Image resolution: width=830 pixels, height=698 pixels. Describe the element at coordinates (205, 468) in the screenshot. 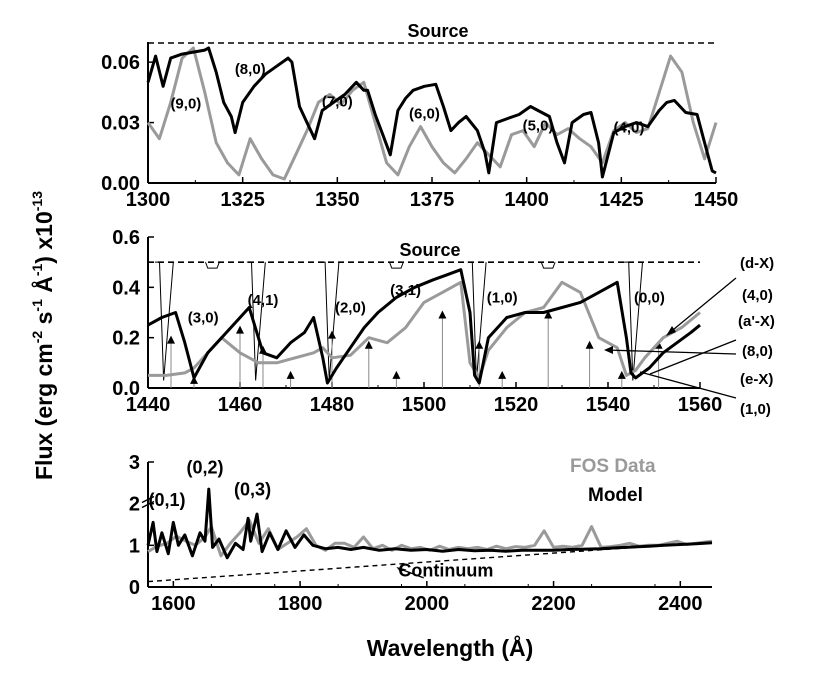

I see `band-label: (0,2)` at that location.